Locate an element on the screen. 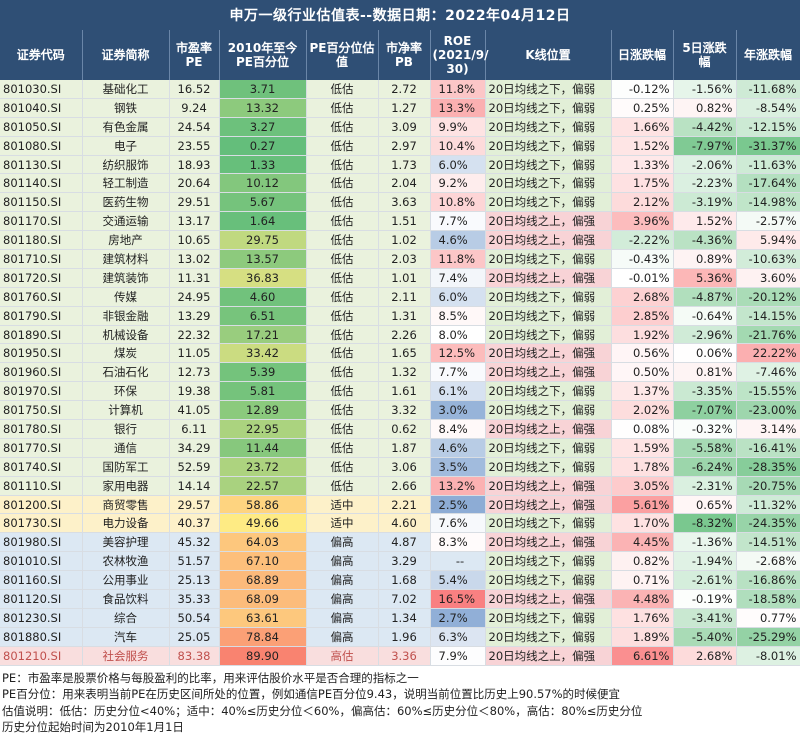  cell-pb: 1.51 is located at coordinates (404, 221).